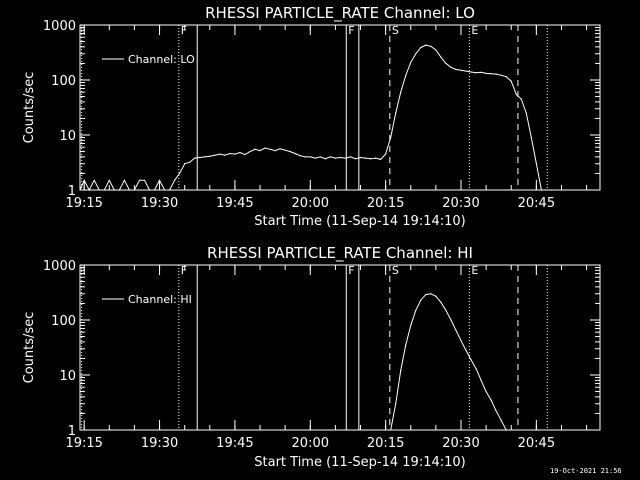  Describe the element at coordinates (448, 362) in the screenshot. I see `series-line-channelhi` at that location.